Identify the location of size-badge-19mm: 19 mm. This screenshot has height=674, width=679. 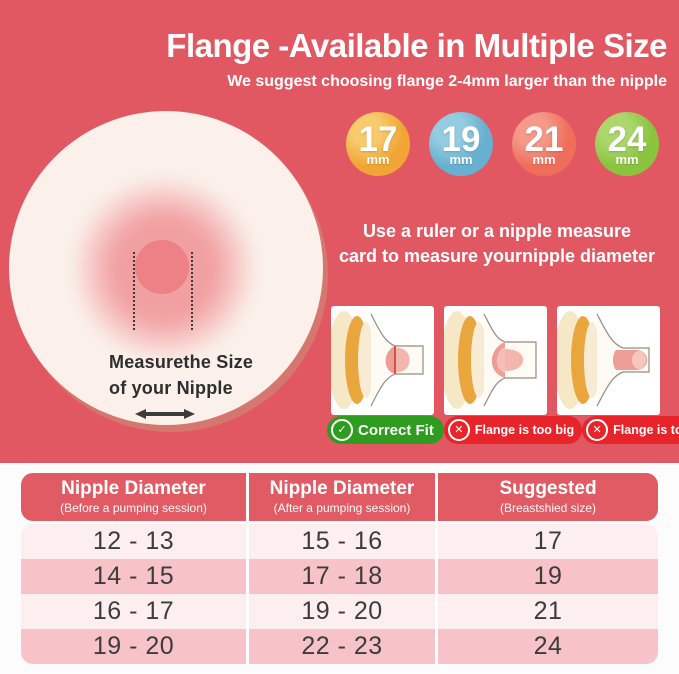
(461, 144).